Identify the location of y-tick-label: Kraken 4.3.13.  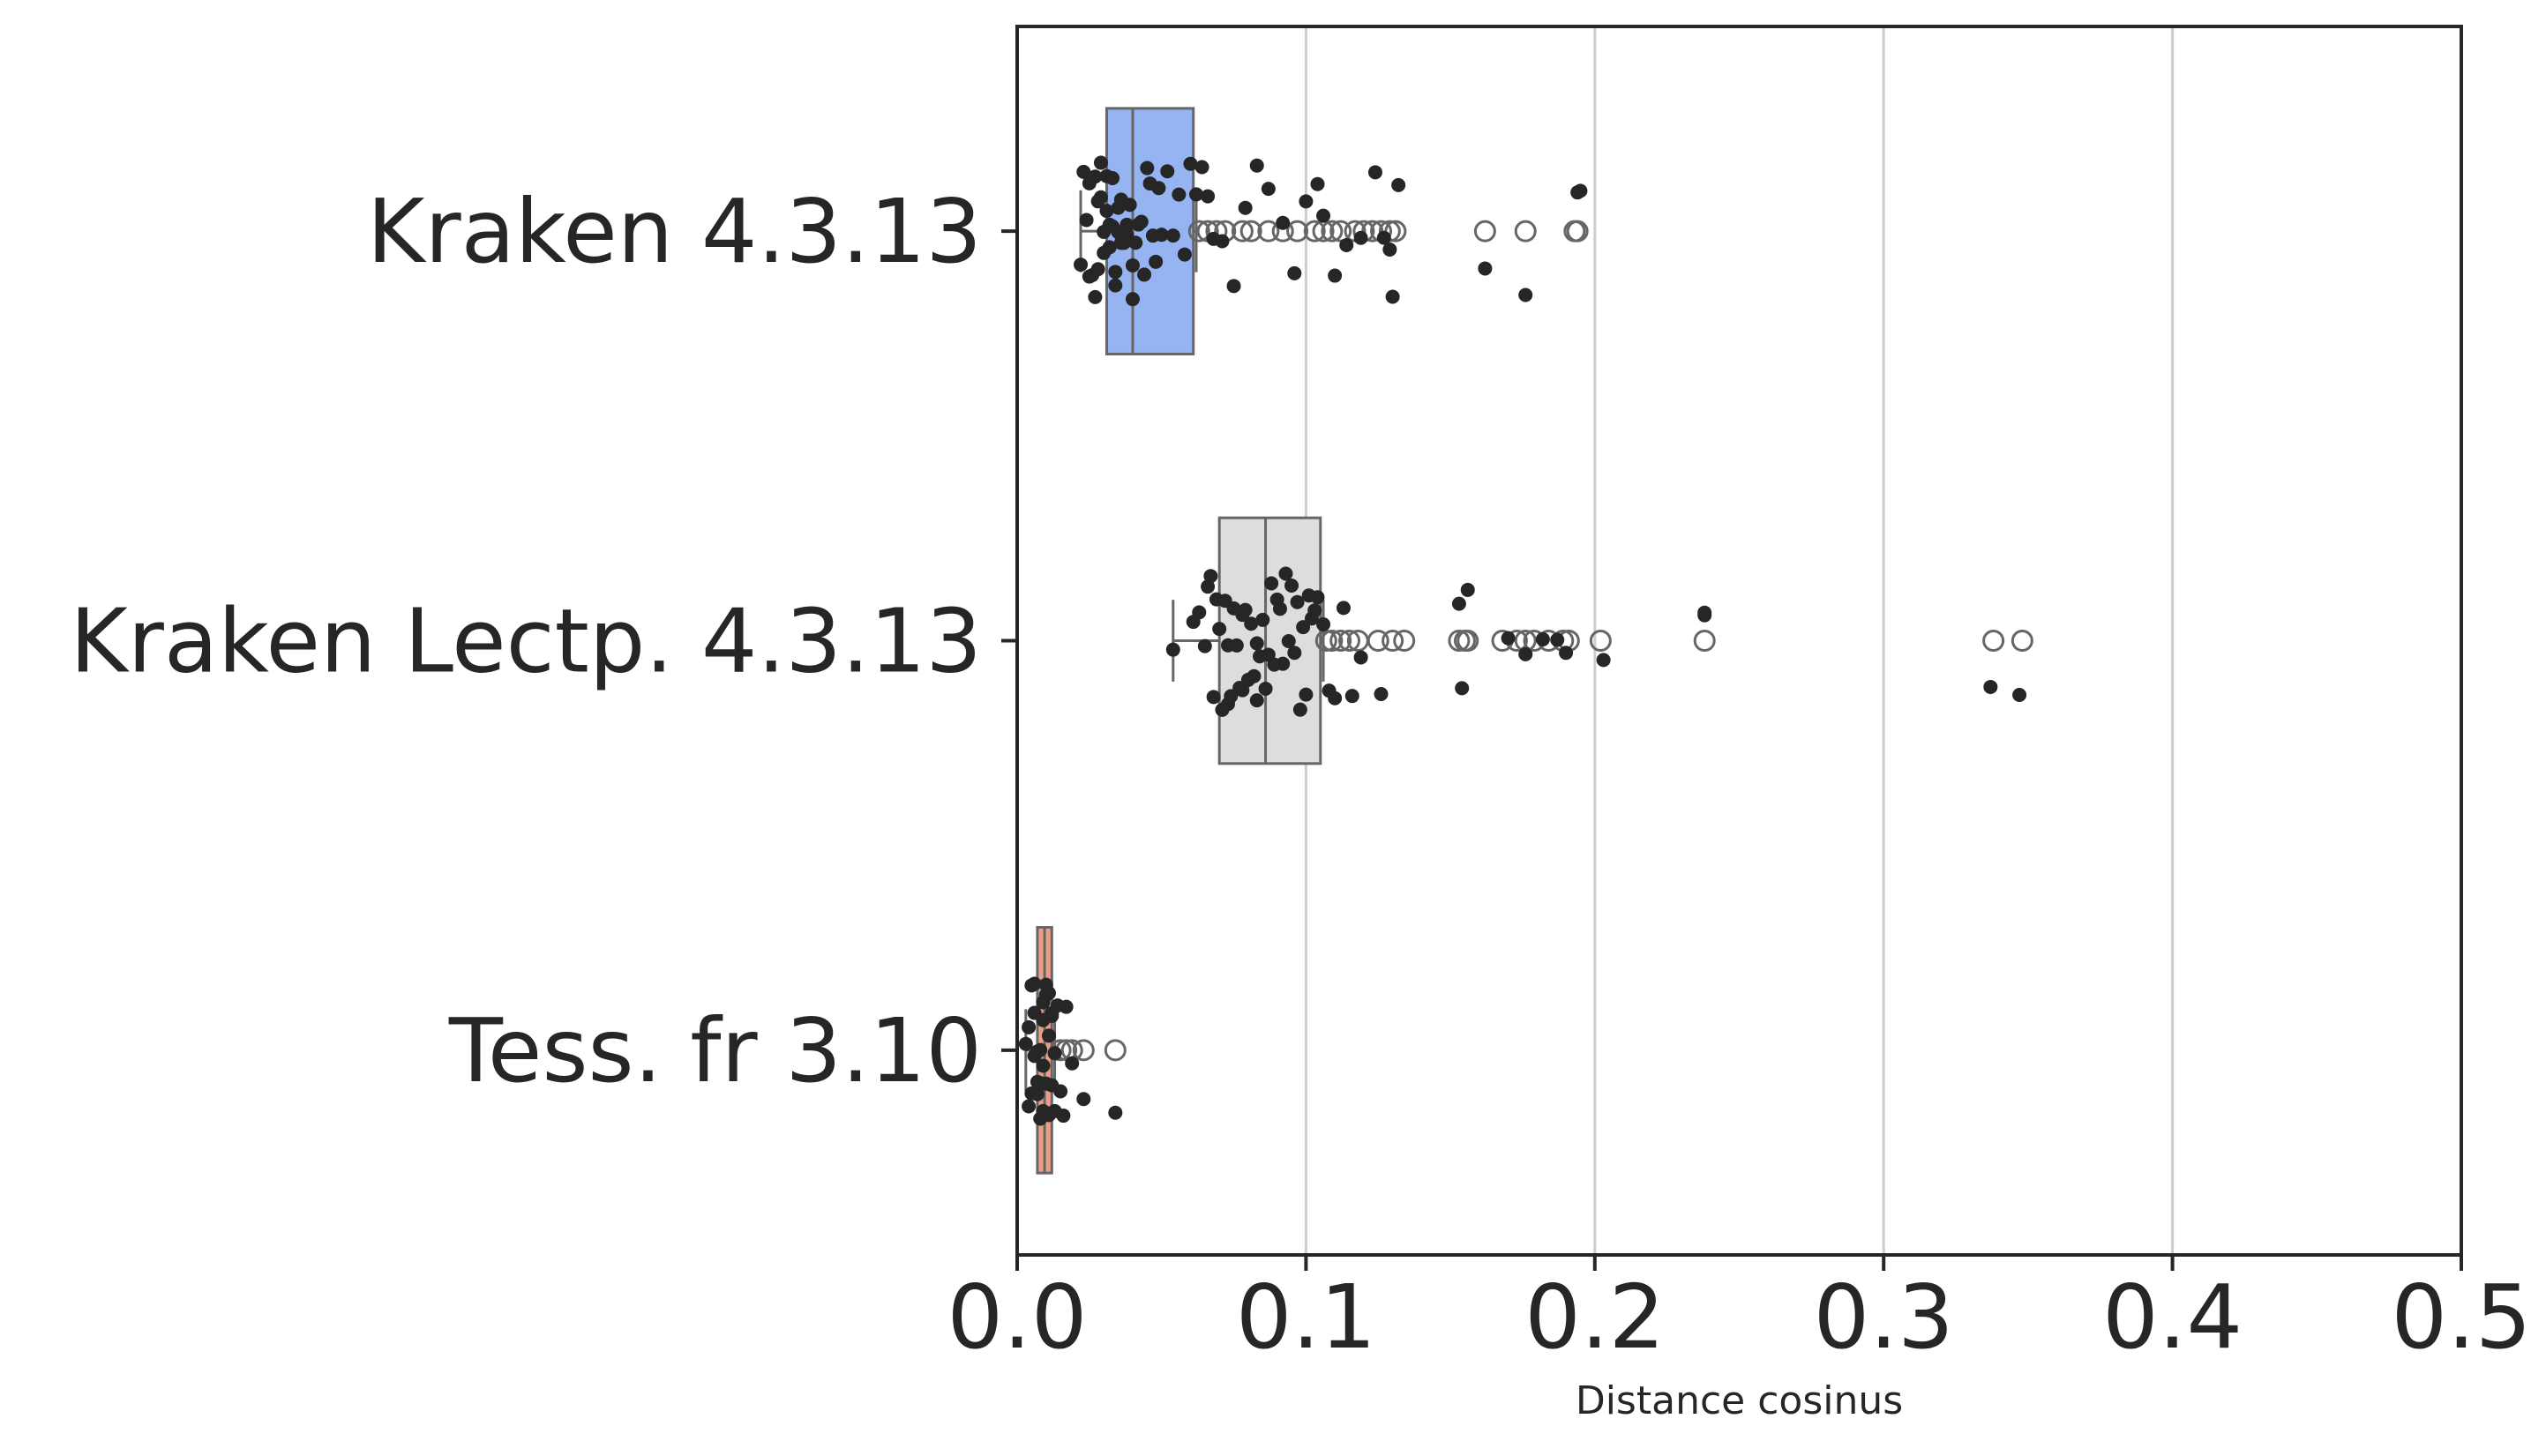
(674, 231).